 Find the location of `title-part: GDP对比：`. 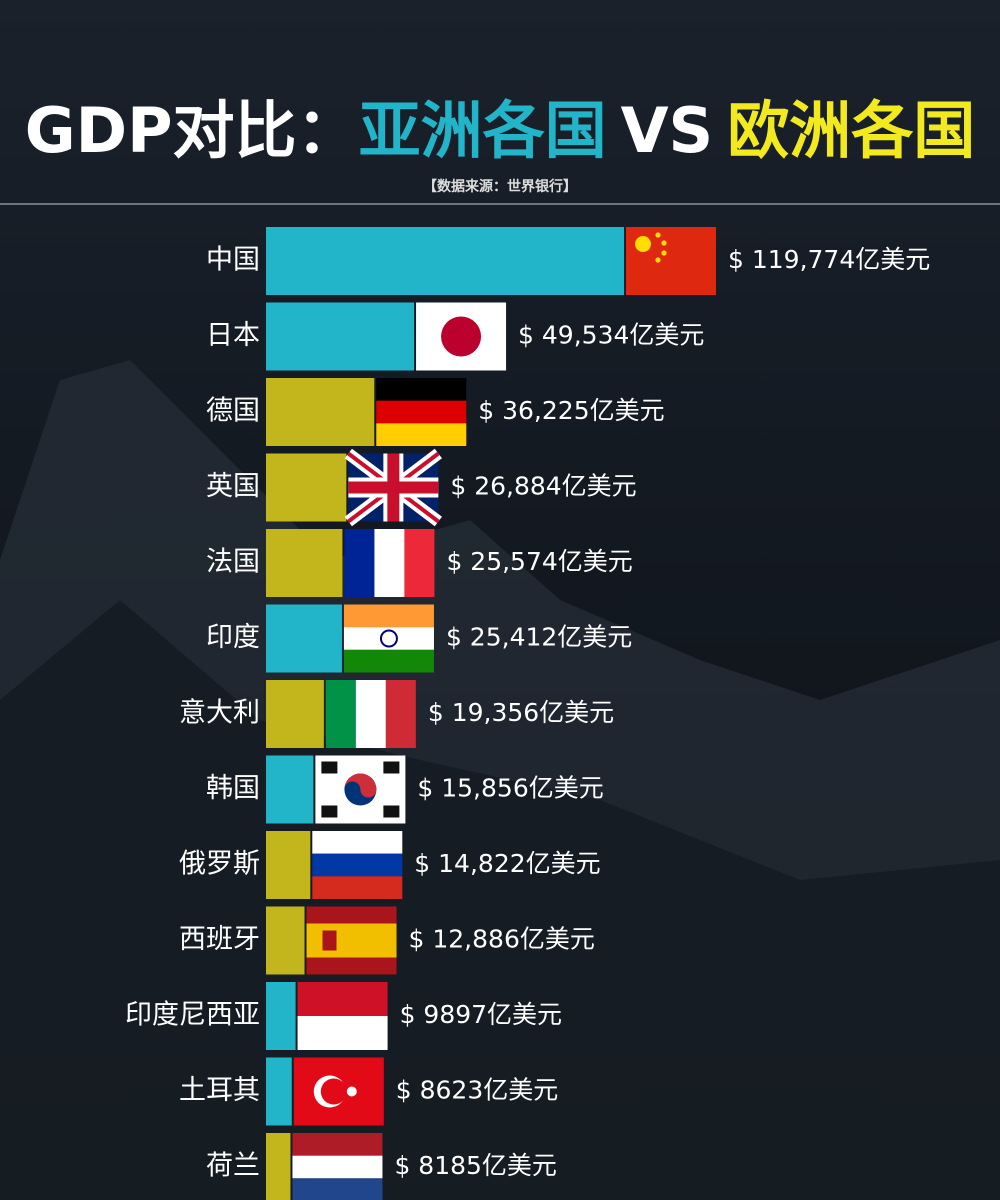

title-part: GDP对比： is located at coordinates (192, 130).